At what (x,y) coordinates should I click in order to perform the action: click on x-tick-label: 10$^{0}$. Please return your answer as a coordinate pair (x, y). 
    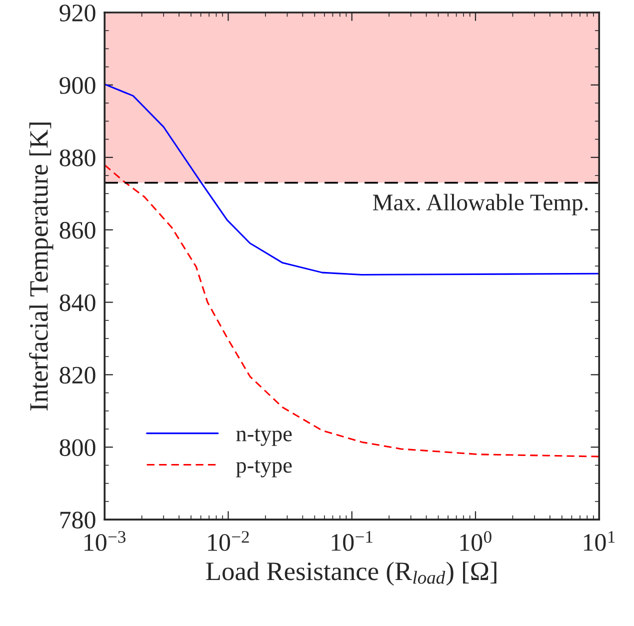
    Looking at the image, I should click on (476, 541).